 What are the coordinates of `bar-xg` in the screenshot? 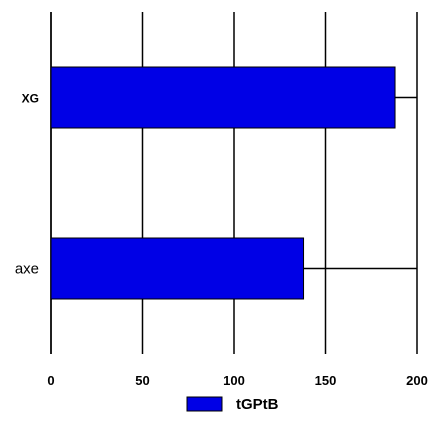 It's located at (223, 97).